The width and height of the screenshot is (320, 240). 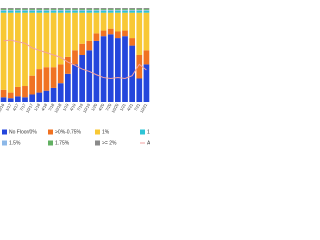 I want to click on x-tick-label: 7/21, so click(x=137, y=107).